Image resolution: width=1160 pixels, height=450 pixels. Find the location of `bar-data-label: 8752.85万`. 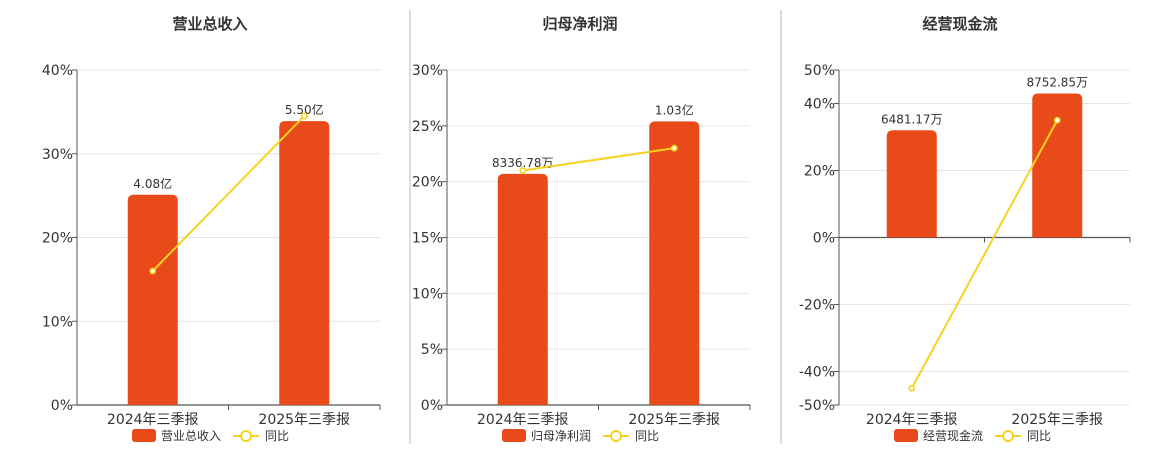

bar-data-label: 8752.85万 is located at coordinates (1057, 82).